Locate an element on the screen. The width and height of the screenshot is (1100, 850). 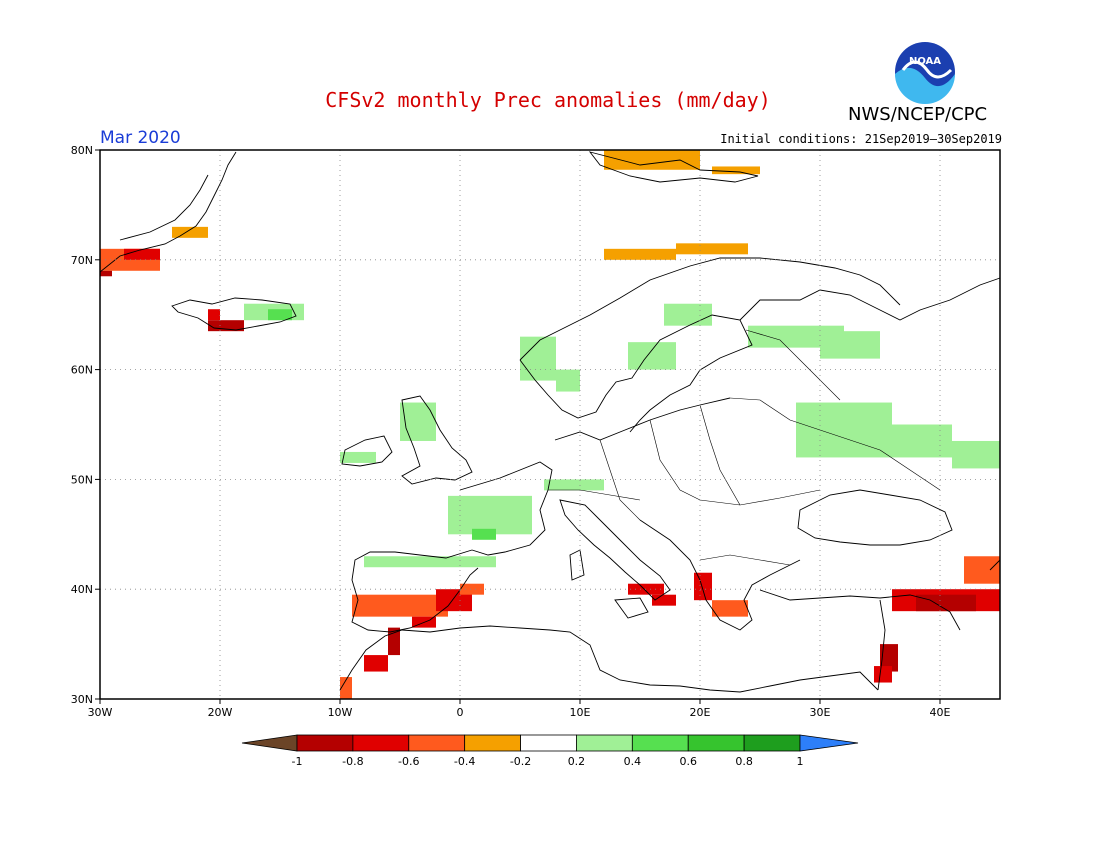
colorbar-label: 0.8 is located at coordinates (744, 761).